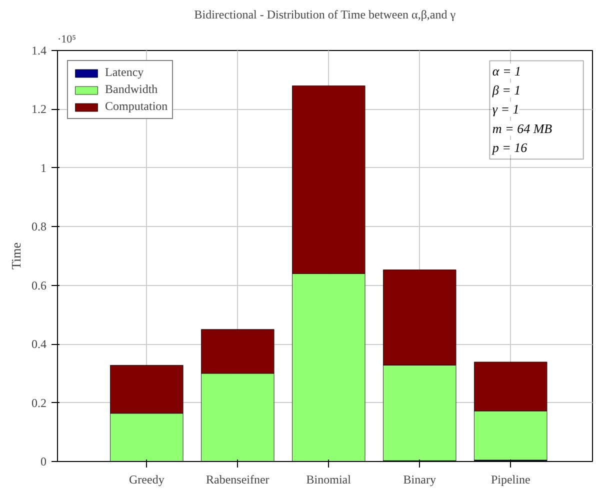  Describe the element at coordinates (39, 109) in the screenshot. I see `y-tick-label: 1.2` at that location.